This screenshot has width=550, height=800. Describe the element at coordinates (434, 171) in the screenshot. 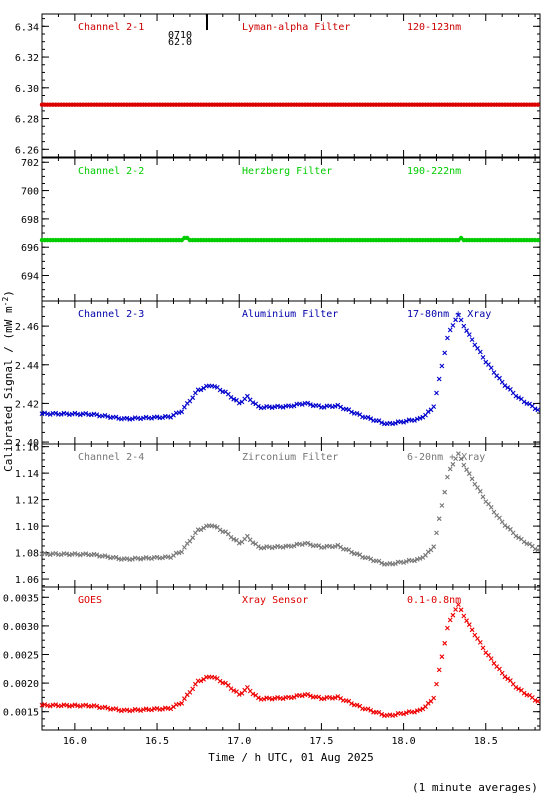

I see `panel-band-label: 190-222nm` at that location.